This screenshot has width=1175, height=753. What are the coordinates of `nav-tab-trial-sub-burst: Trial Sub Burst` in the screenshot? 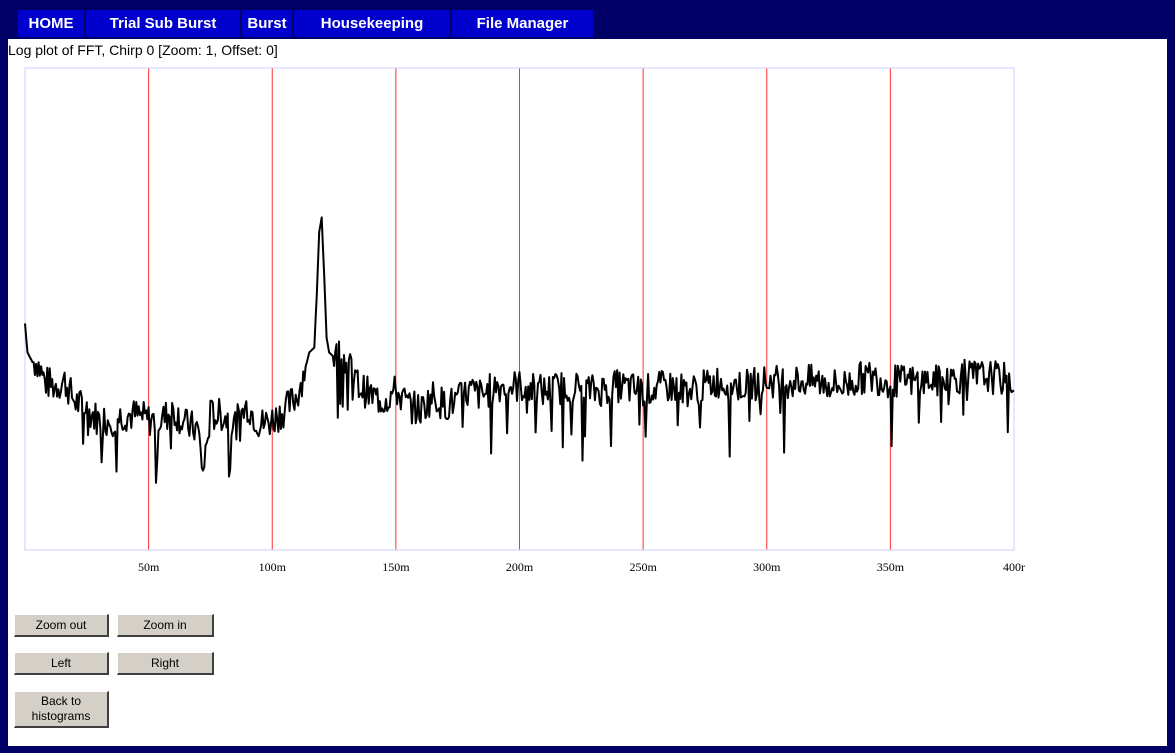 It's located at (163, 23).